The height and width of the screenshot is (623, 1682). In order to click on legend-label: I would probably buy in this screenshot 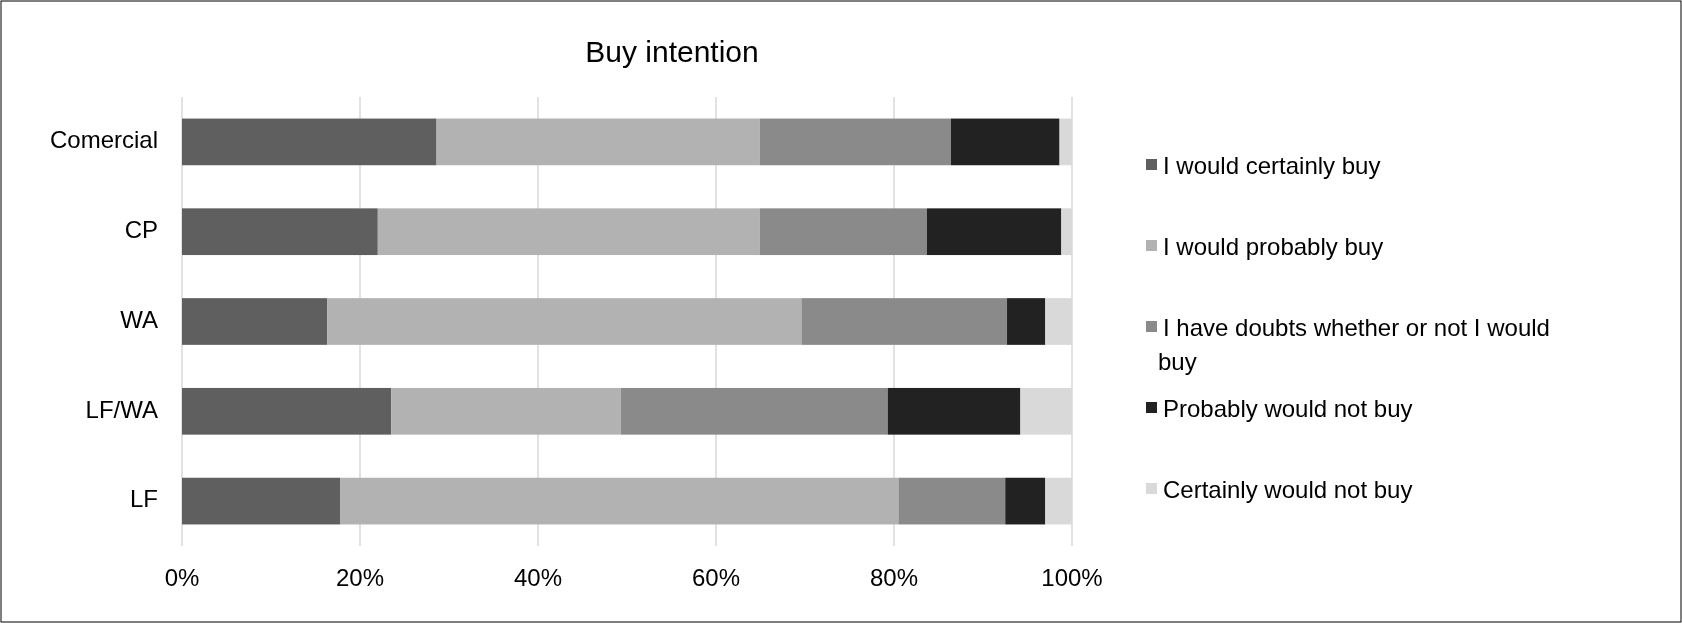, I will do `click(1273, 247)`.